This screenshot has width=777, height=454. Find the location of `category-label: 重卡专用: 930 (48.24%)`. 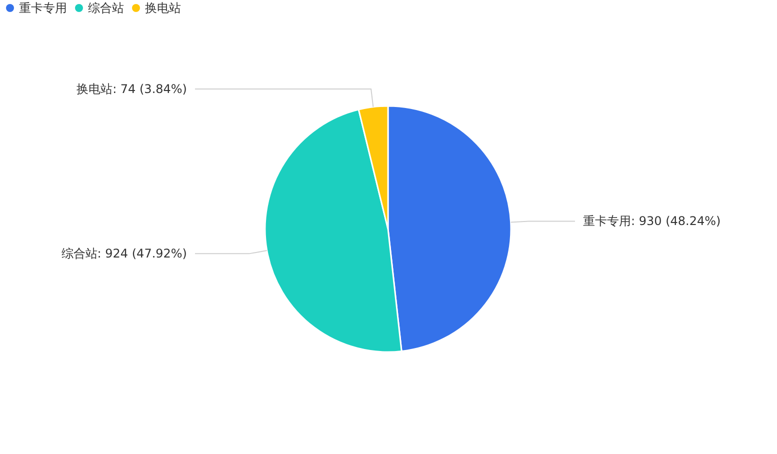

category-label: 重卡专用: 930 (48.24%) is located at coordinates (652, 221).